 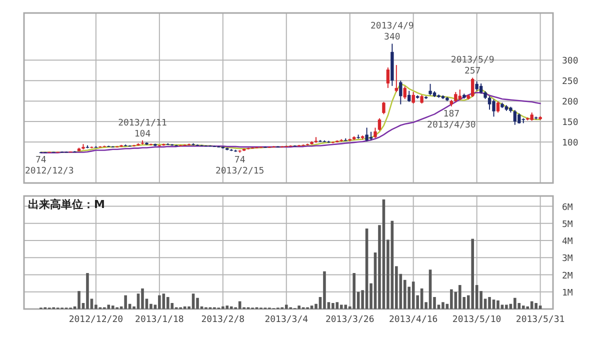 What do you see at coordinates (413, 320) in the screenshot?
I see `x-tick-label: 2013/4/16` at bounding box center [413, 320].